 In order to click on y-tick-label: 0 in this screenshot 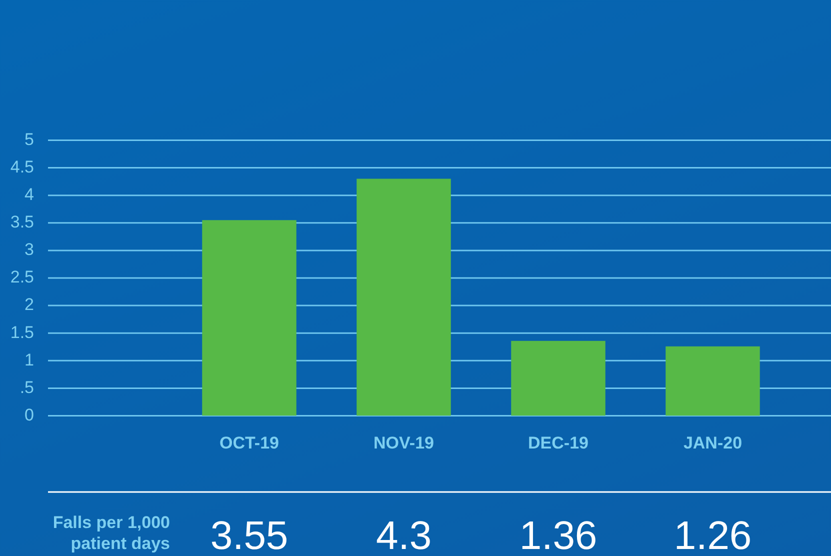, I will do `click(29, 414)`.